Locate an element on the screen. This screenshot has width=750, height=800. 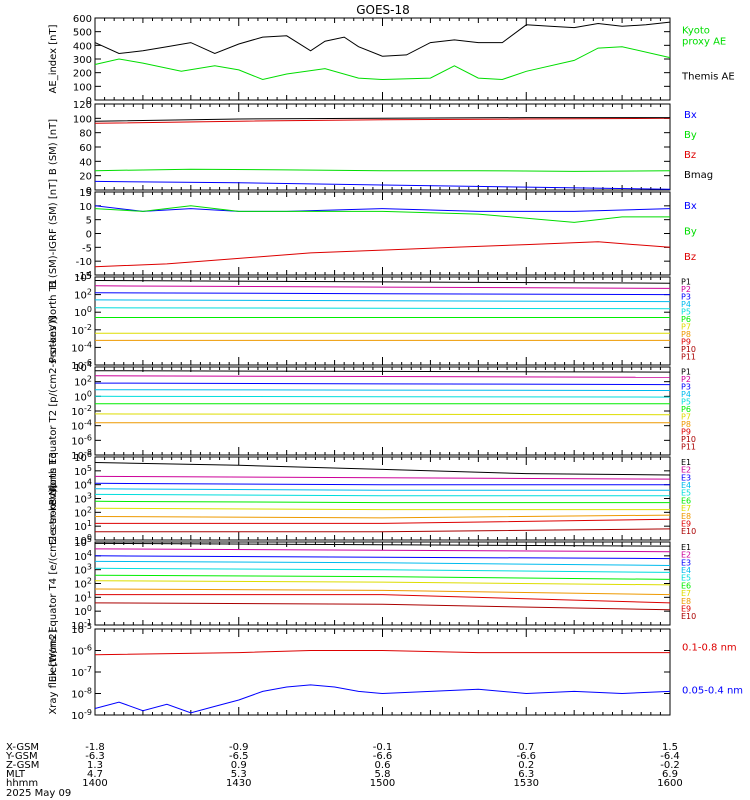
legend-label: P6 is located at coordinates (686, 409).